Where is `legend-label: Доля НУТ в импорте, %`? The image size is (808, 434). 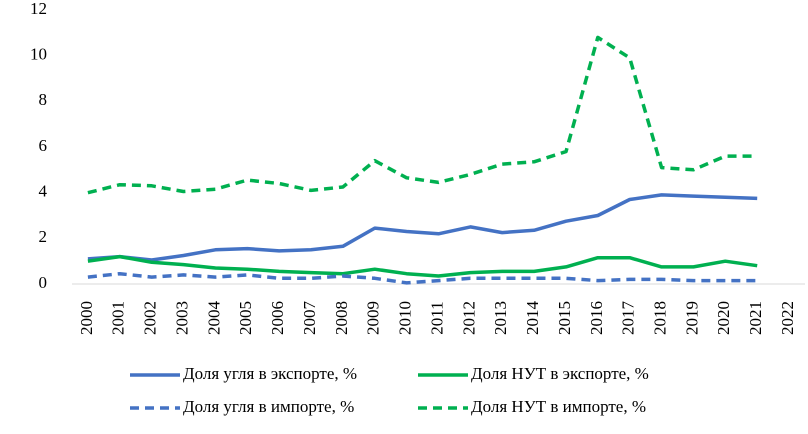 legend-label: Доля НУТ в импорте, % is located at coordinates (558, 406).